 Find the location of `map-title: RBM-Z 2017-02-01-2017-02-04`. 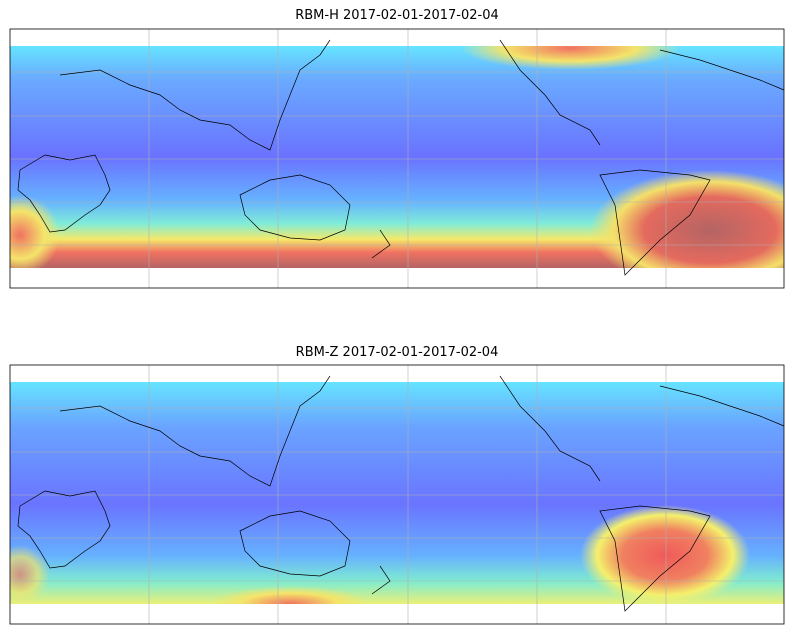

map-title: RBM-Z 2017-02-01-2017-02-04 is located at coordinates (397, 352).